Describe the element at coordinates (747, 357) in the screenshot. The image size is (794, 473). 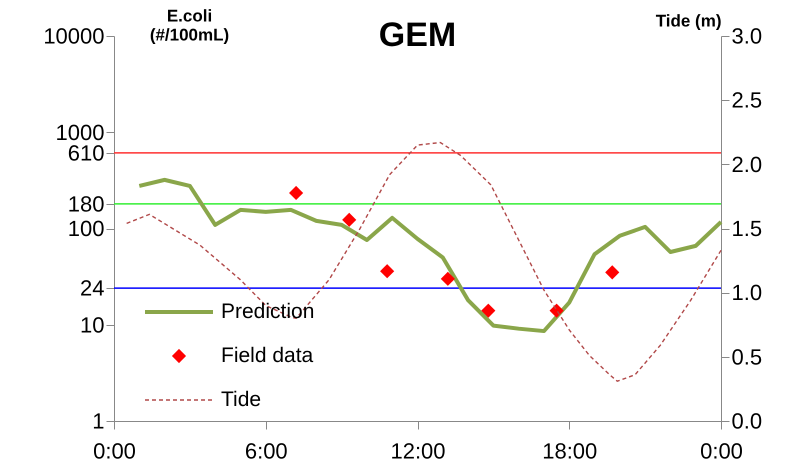
I see `y2-tick-label: 0.5` at that location.